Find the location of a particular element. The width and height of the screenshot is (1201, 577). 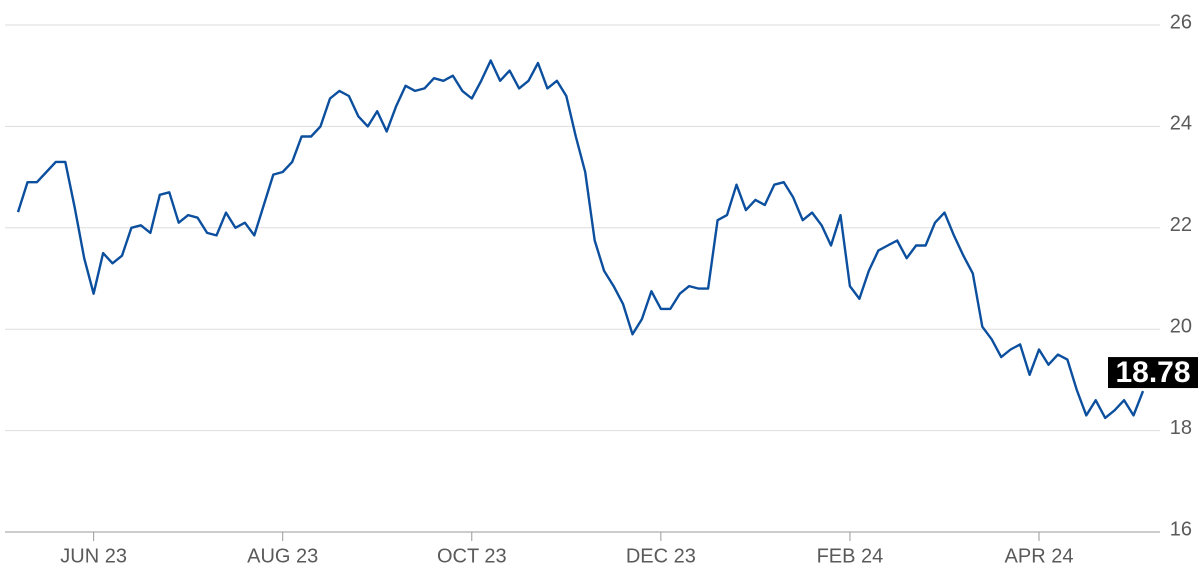

x-tick-label: FEB 24 is located at coordinates (850, 556).